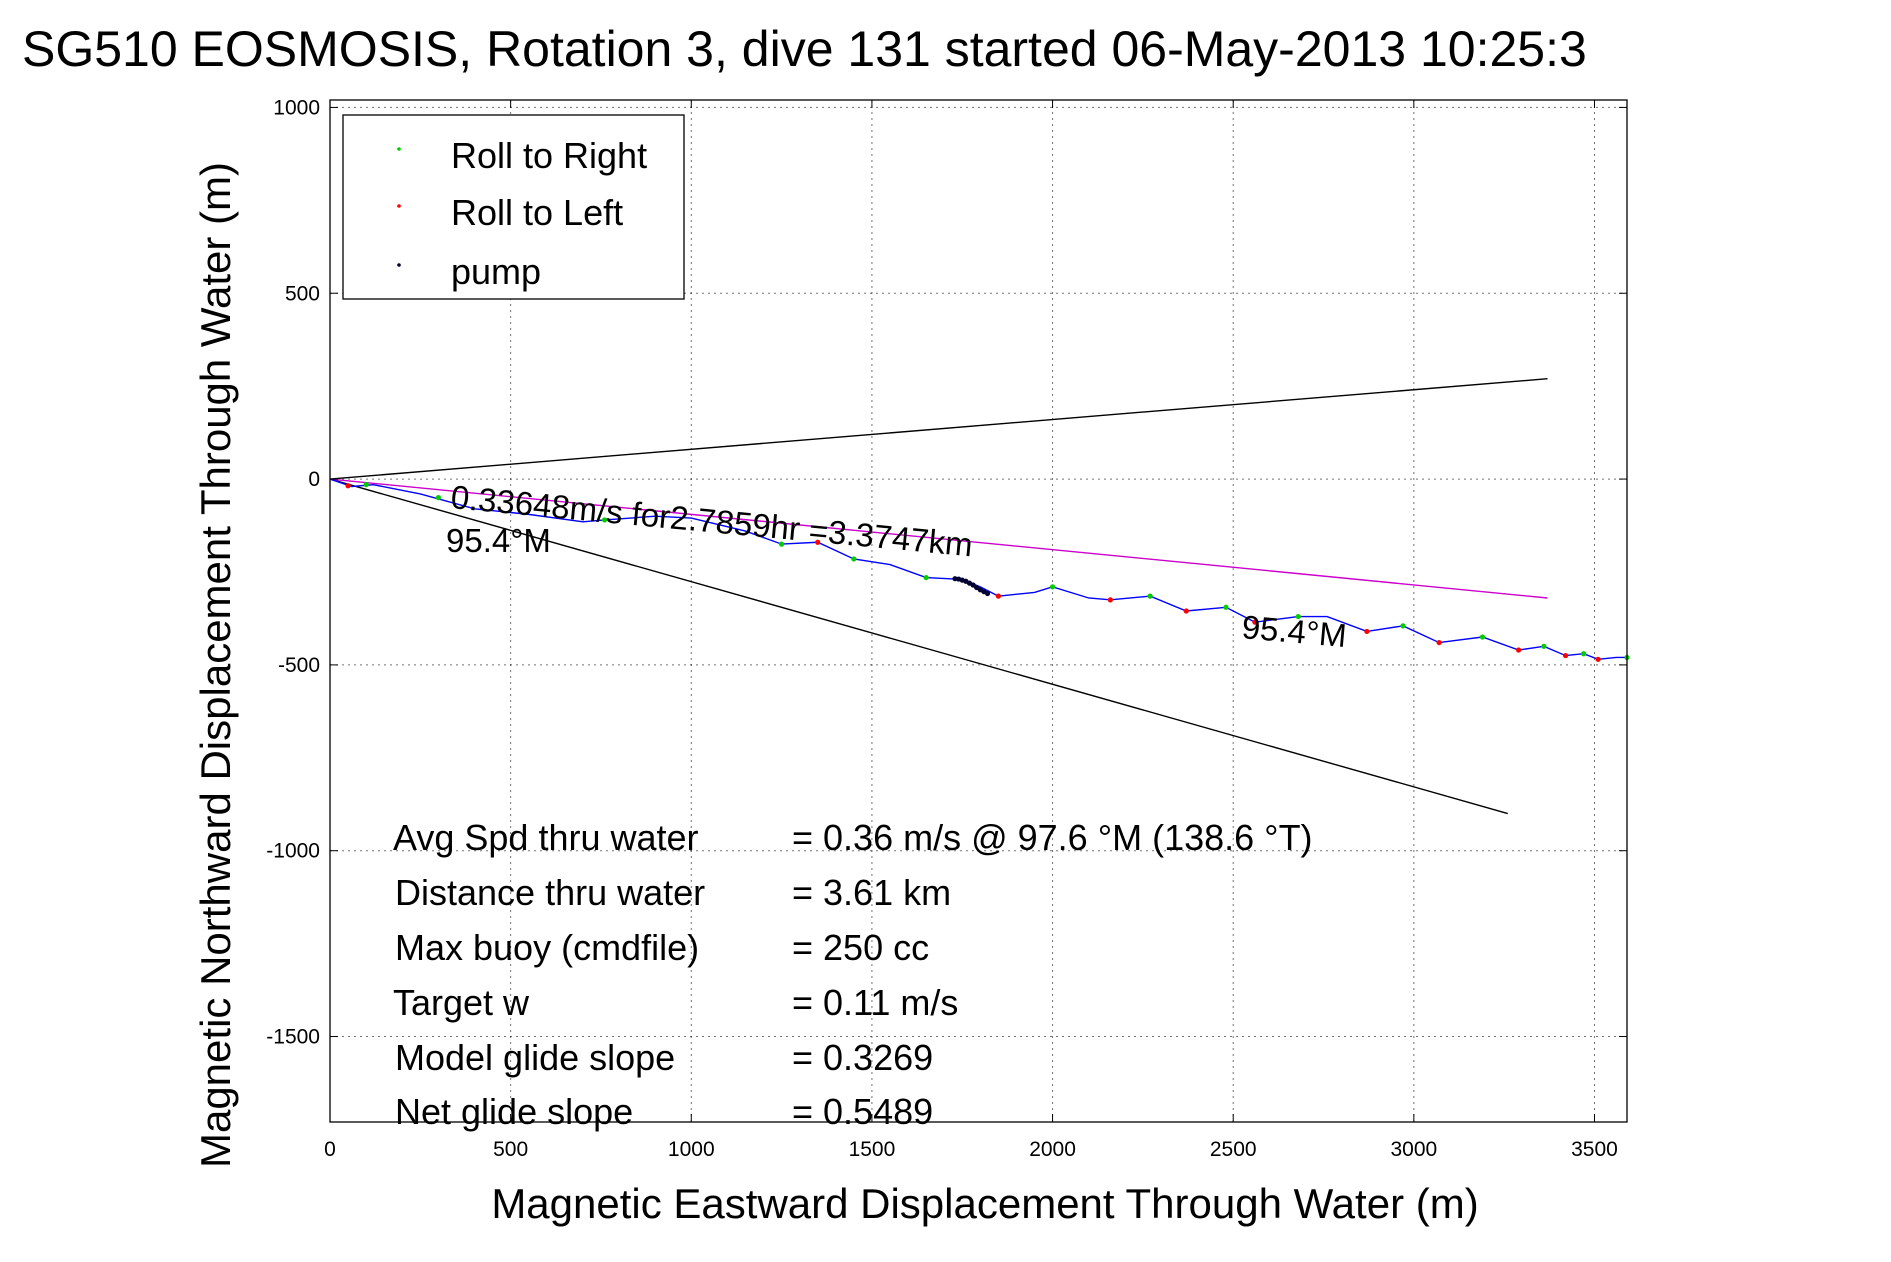  Describe the element at coordinates (1594, 1149) in the screenshot. I see `x-tick-label: 3500` at that location.